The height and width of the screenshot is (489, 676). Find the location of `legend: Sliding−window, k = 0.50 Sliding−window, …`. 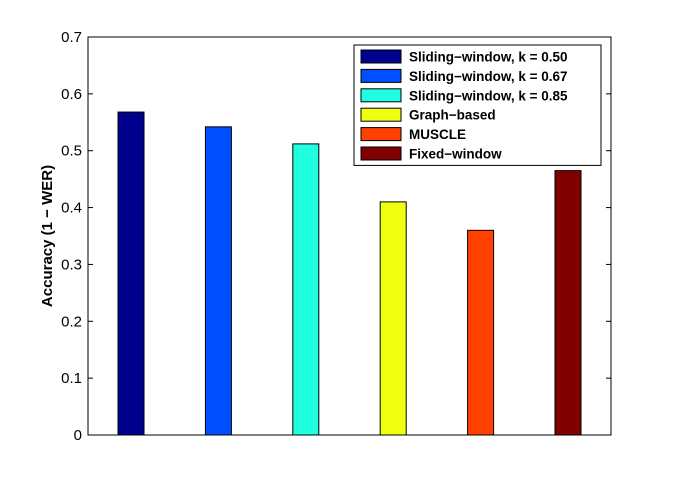

legend: Sliding−window, k = 0.50 Sliding−window, … is located at coordinates (477, 105).